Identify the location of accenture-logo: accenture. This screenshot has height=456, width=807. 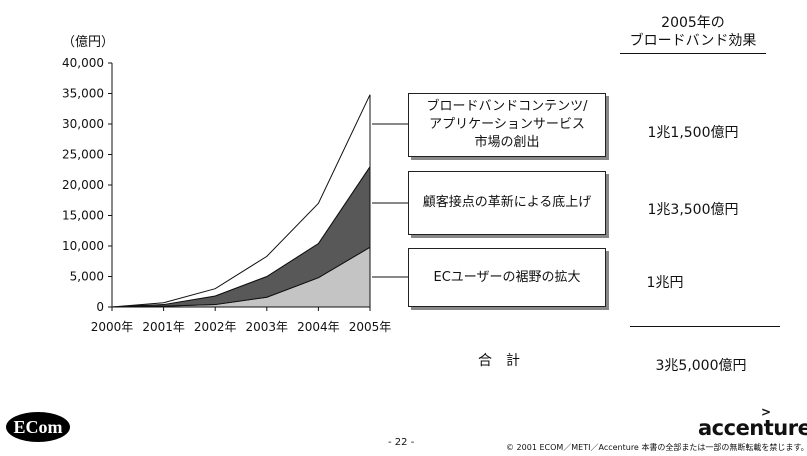
(752, 428).